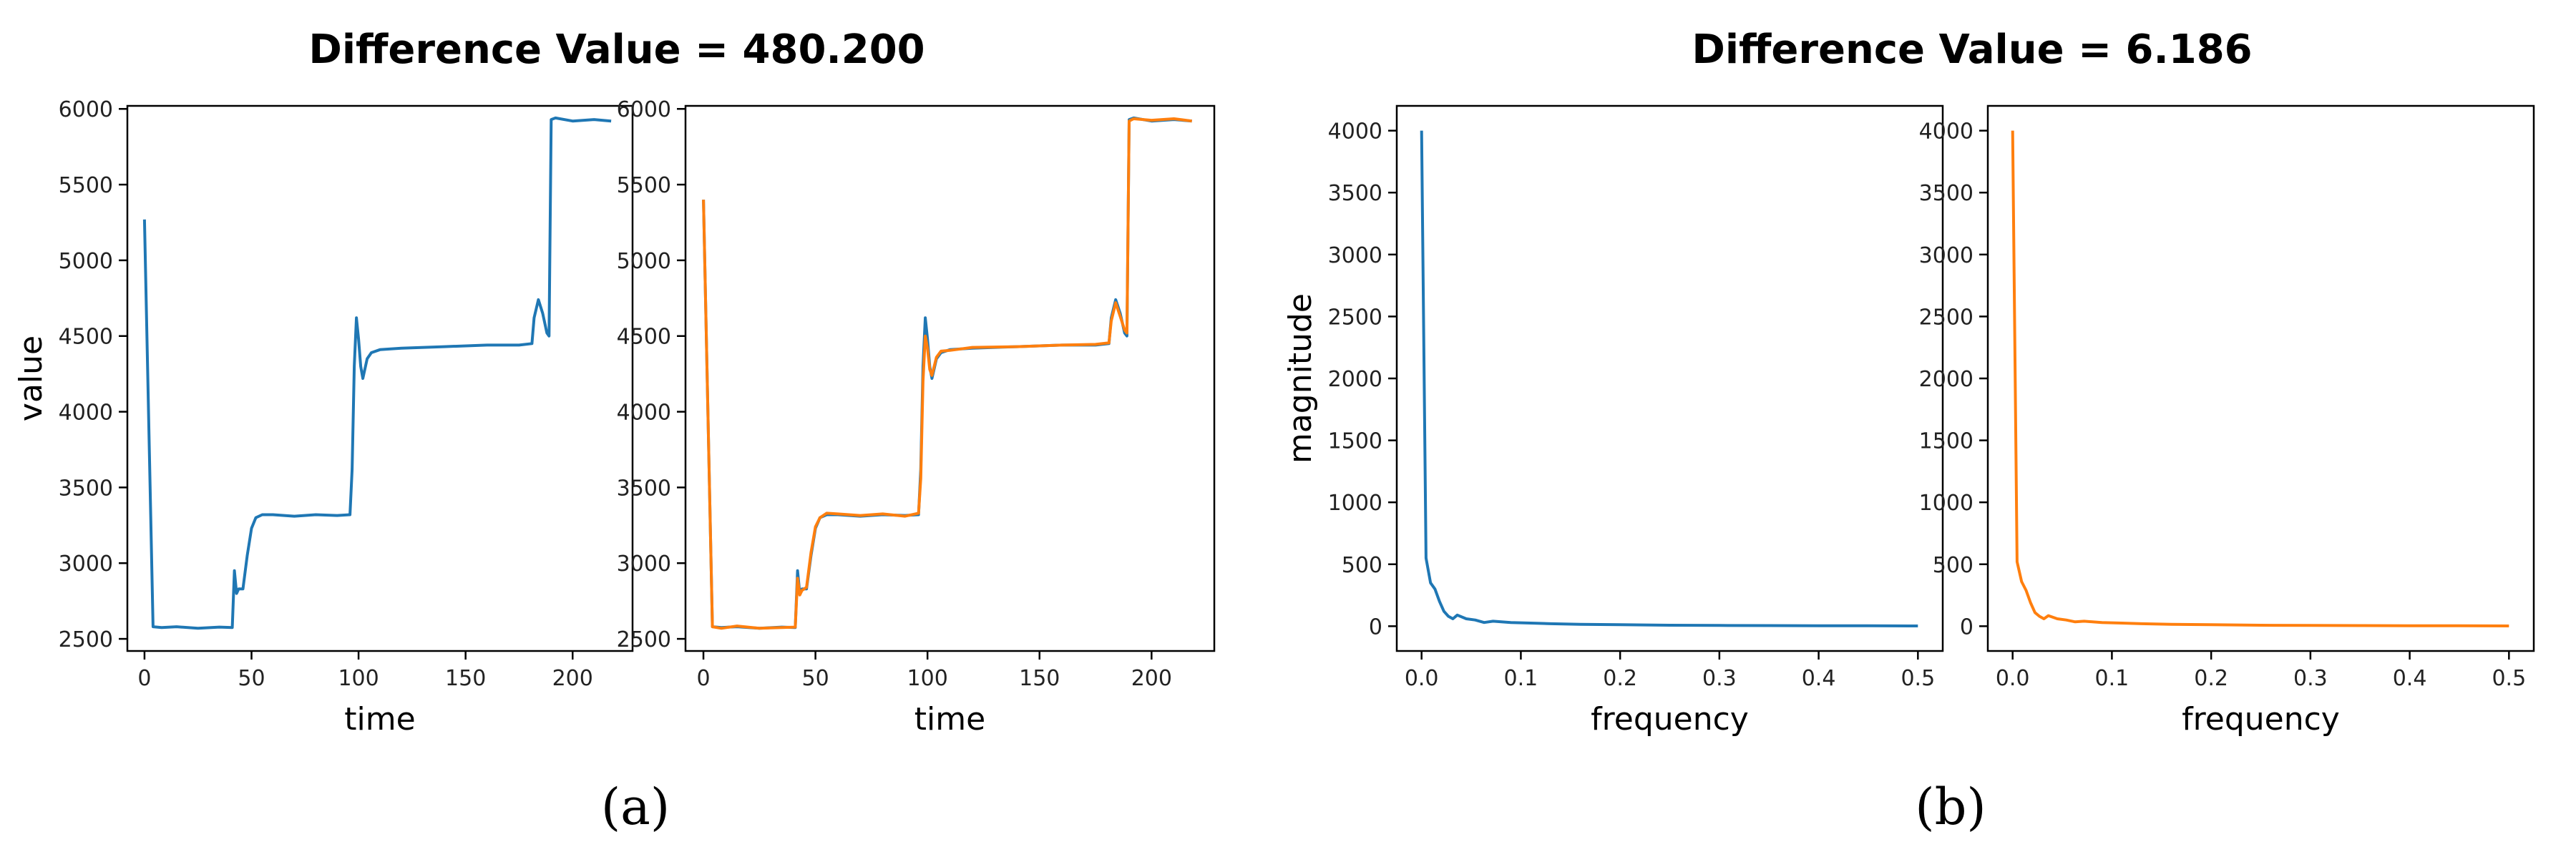  What do you see at coordinates (616, 50) in the screenshot?
I see `group-a-title: Difference Value = 480.200` at bounding box center [616, 50].